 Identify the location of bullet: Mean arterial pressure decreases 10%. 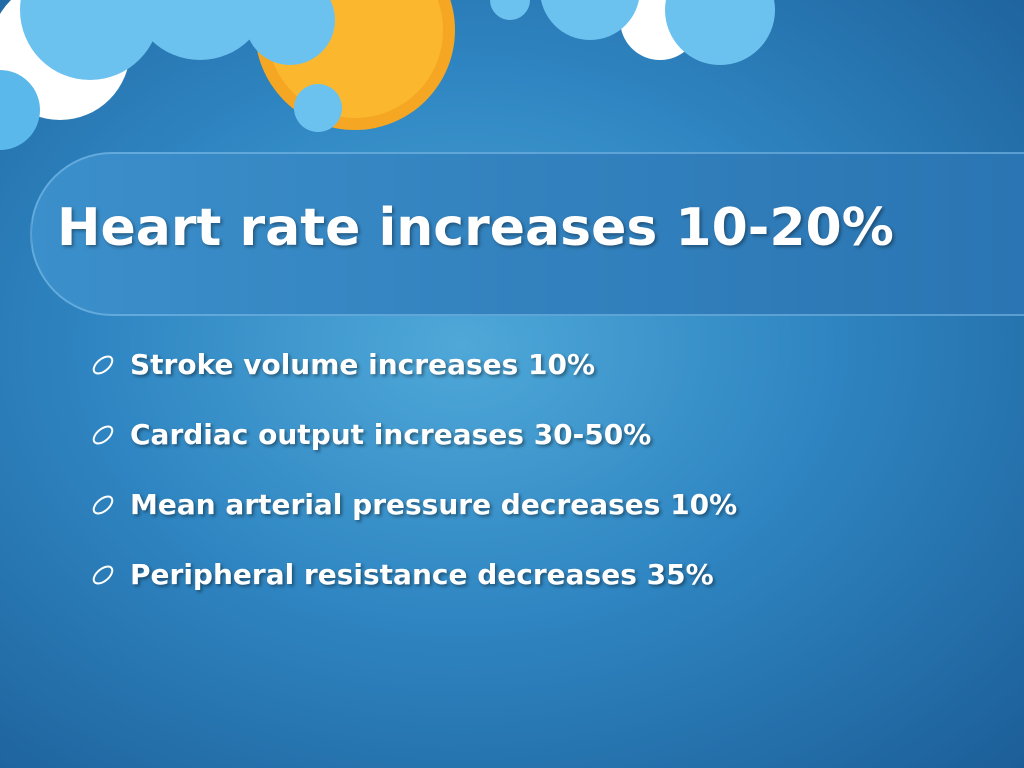
(413, 515).